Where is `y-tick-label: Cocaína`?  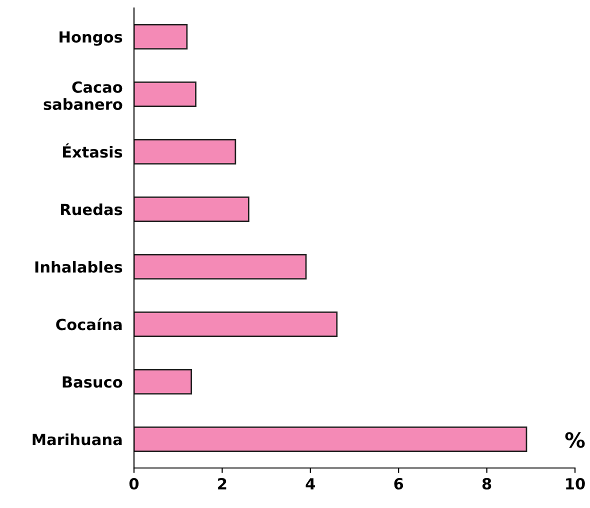 y-tick-label: Cocaína is located at coordinates (89, 324).